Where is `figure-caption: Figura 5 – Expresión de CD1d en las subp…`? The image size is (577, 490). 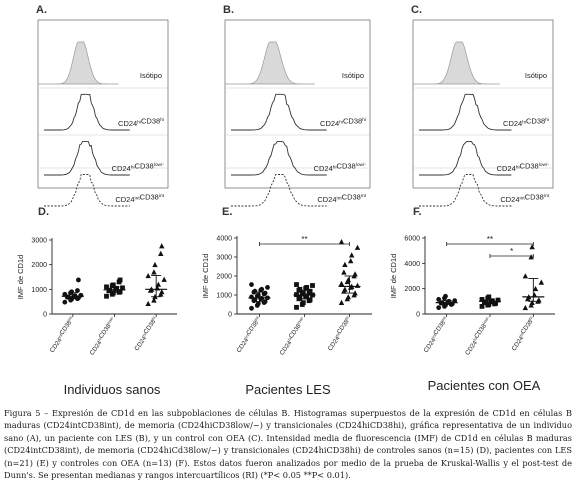 figure-caption: Figura 5 – Expresión de CD1d en las subp… is located at coordinates (288, 444).